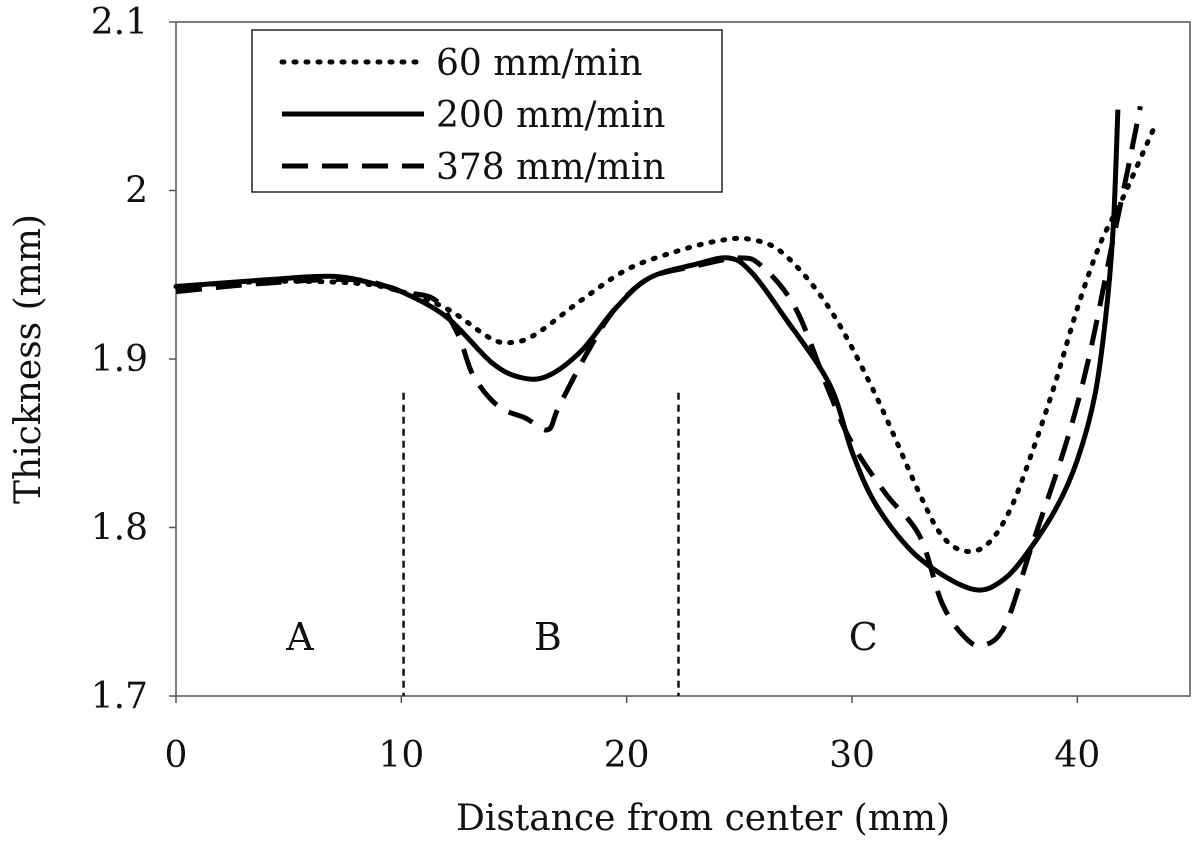 This screenshot has width=1200, height=841. I want to click on legend: 60 mm/min 200 mm/min 378 mm/min, so click(487, 111).